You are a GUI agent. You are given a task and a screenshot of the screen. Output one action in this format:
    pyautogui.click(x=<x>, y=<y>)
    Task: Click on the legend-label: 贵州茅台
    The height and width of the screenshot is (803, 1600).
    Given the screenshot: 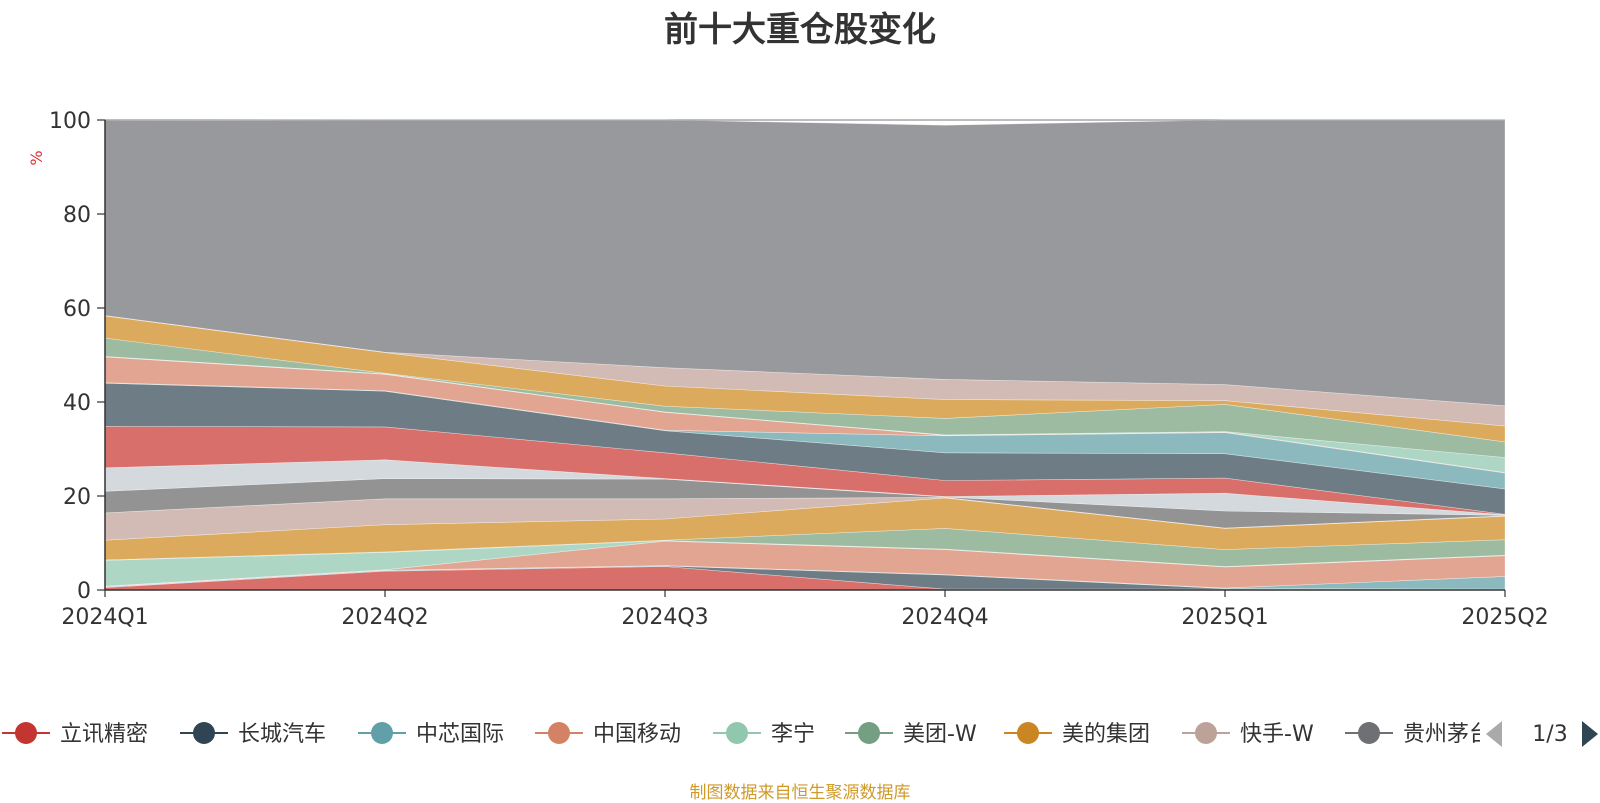 What is the action you would take?
    pyautogui.click(x=1447, y=734)
    